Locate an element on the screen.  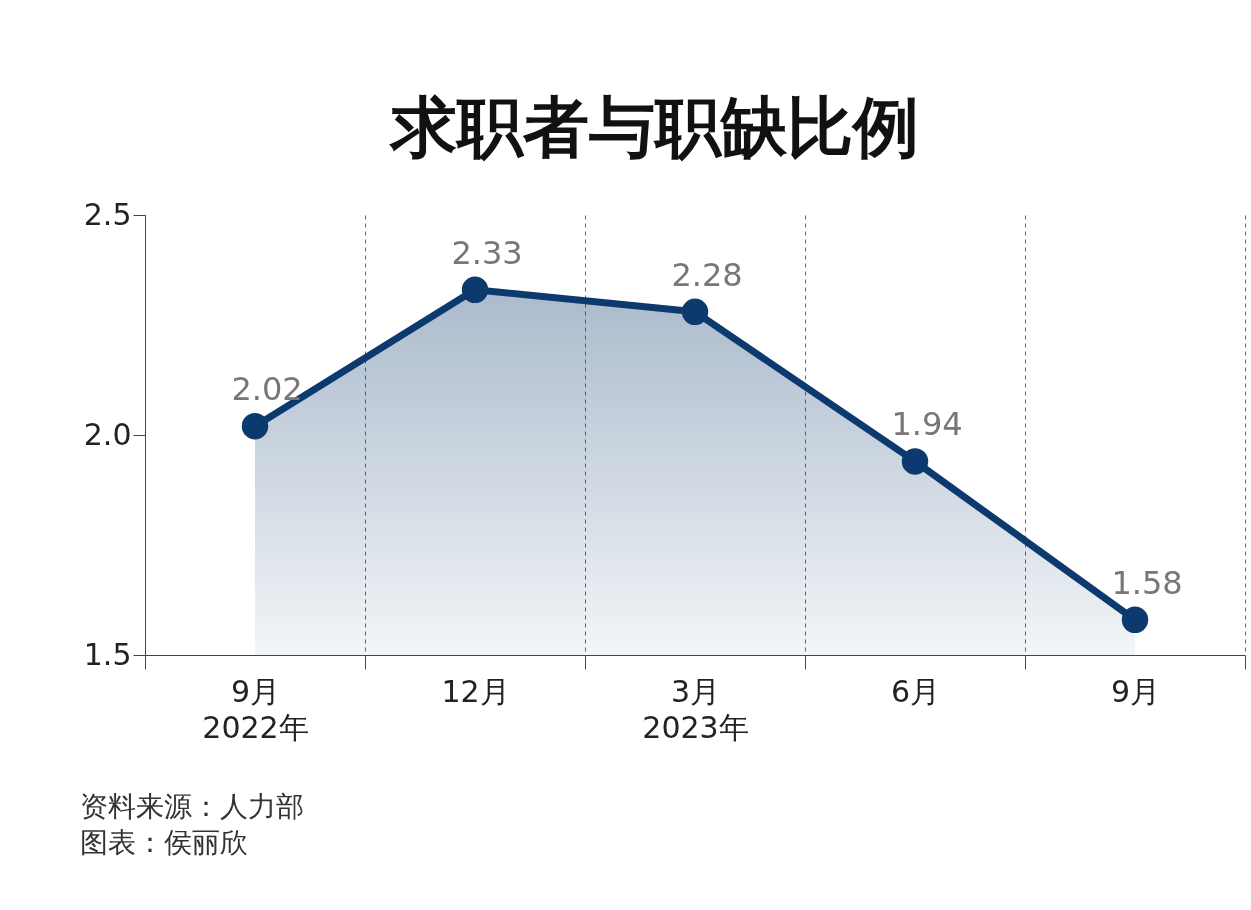
y-tick-label: 2.5 is located at coordinates (107, 214).